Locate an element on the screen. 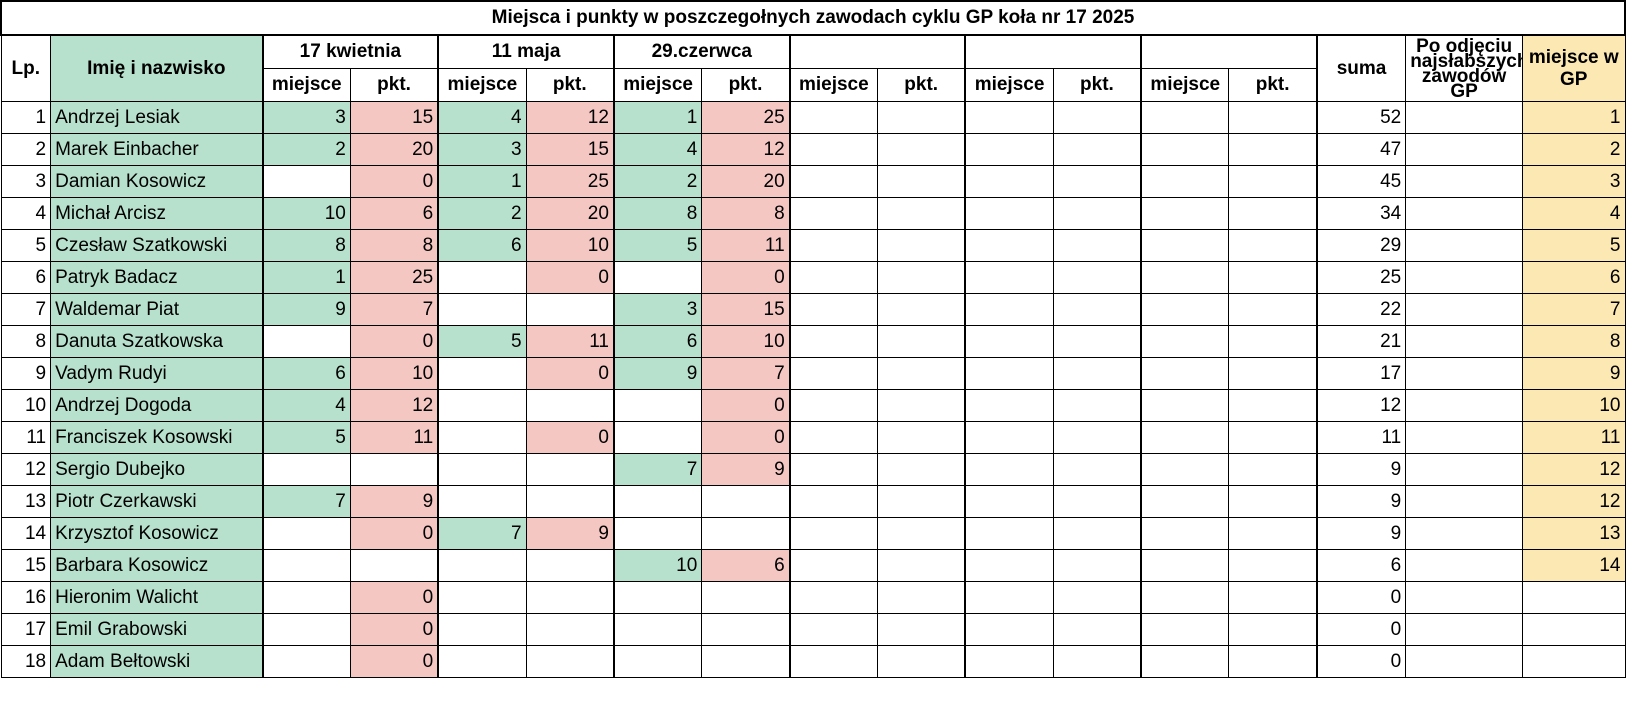 This screenshot has height=720, width=1626. gp-place-cell: 10 is located at coordinates (1574, 405).